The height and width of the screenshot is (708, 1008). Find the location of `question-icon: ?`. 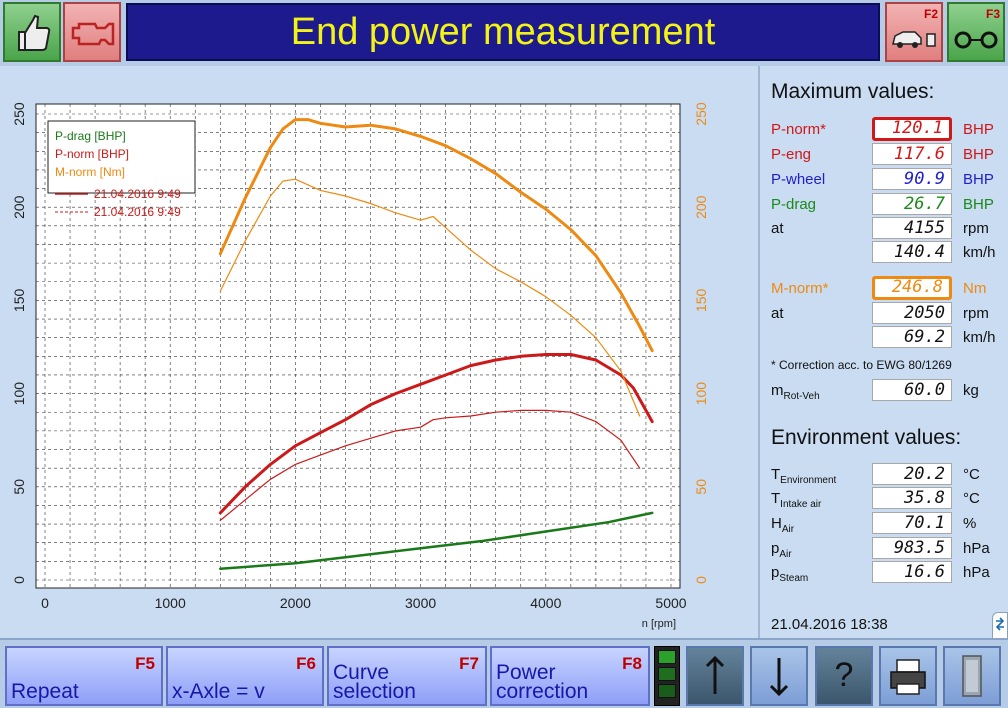

question-icon: ? is located at coordinates (844, 675).